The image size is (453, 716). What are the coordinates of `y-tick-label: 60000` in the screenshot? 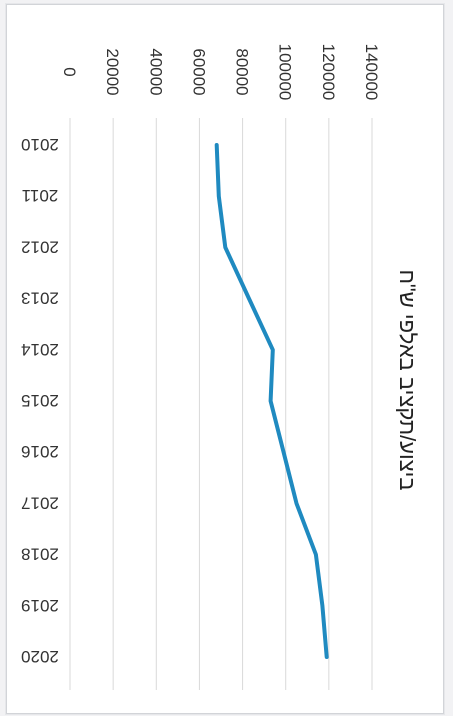 It's located at (198, 71).